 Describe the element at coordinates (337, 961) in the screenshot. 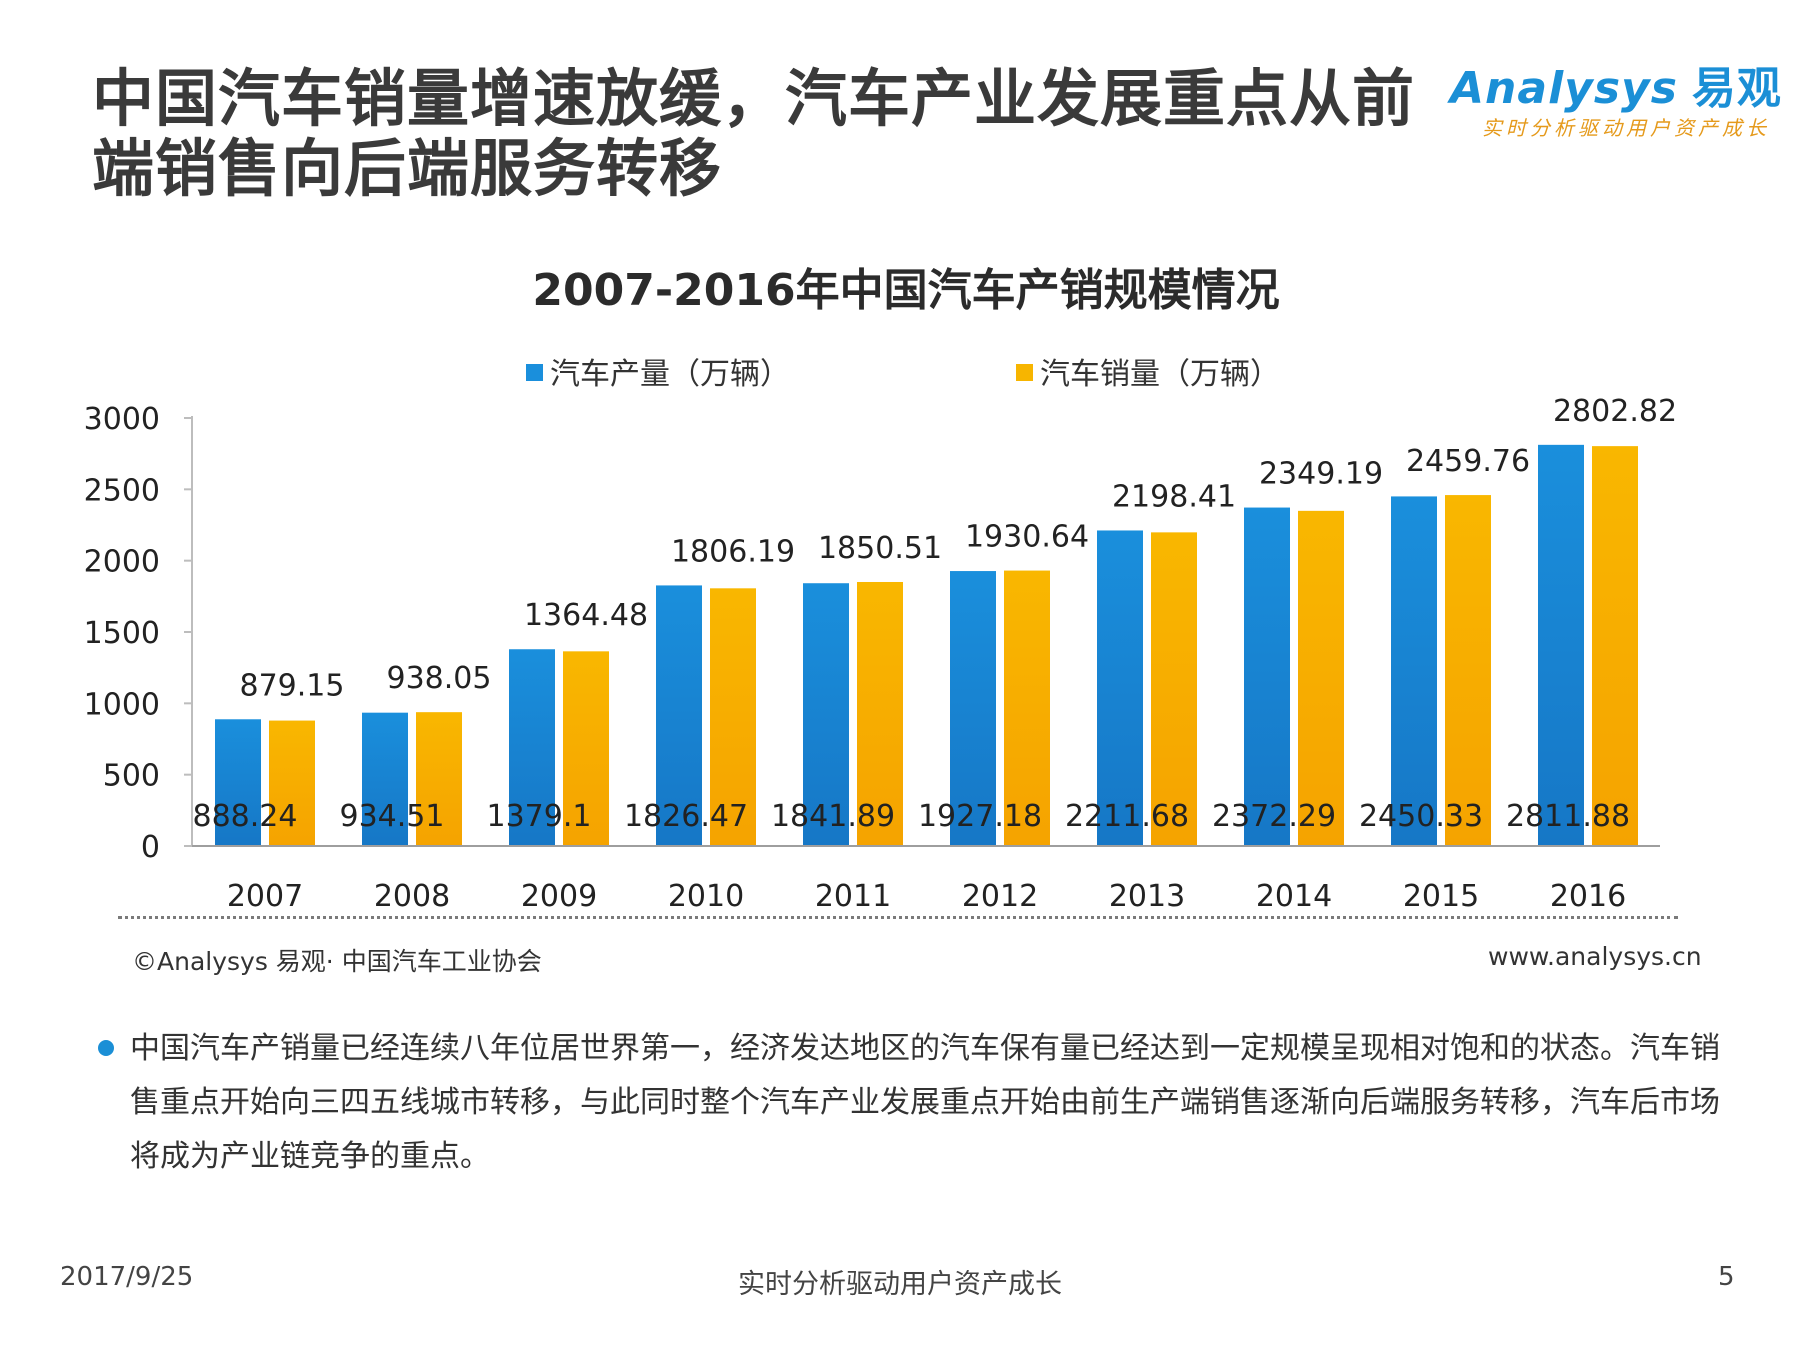

I see `source-note: ©Analysys 易观· 中国汽车工业协会` at that location.